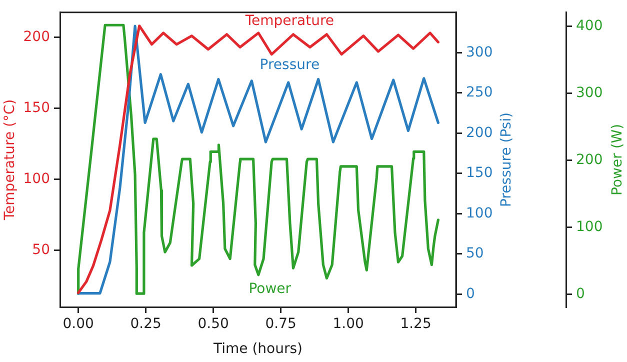 The height and width of the screenshot is (362, 627). What do you see at coordinates (589, 160) in the screenshot?
I see `y3-tick-label: 200` at bounding box center [589, 160].